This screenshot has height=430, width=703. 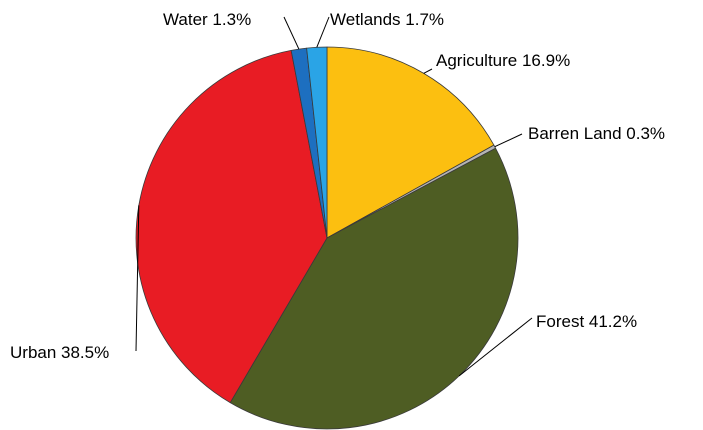 What do you see at coordinates (508, 140) in the screenshot?
I see `leader-line-barren-land` at bounding box center [508, 140].